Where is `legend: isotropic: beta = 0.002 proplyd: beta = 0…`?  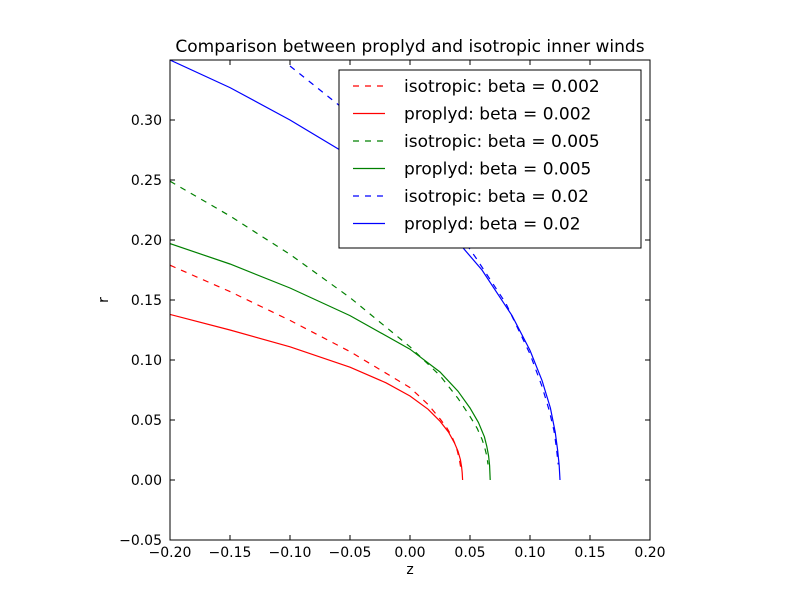
legend: isotropic: beta = 0.002 proplyd: beta = 0… is located at coordinates (490, 159).